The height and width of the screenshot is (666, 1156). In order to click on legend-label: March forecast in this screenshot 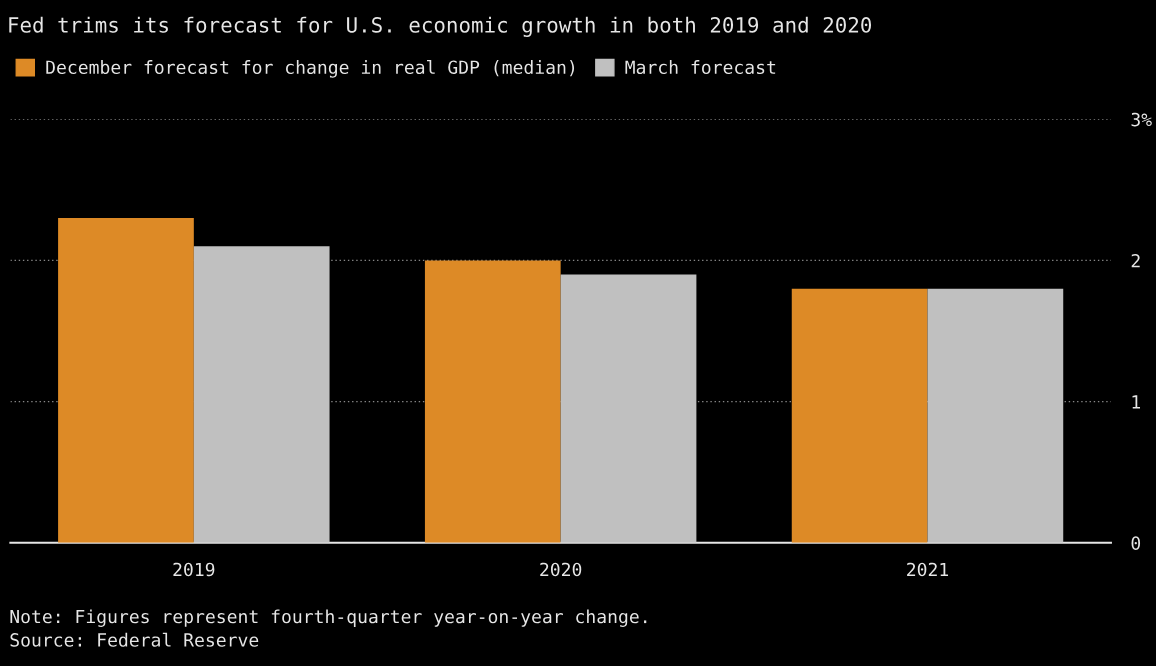, I will do `click(700, 67)`.